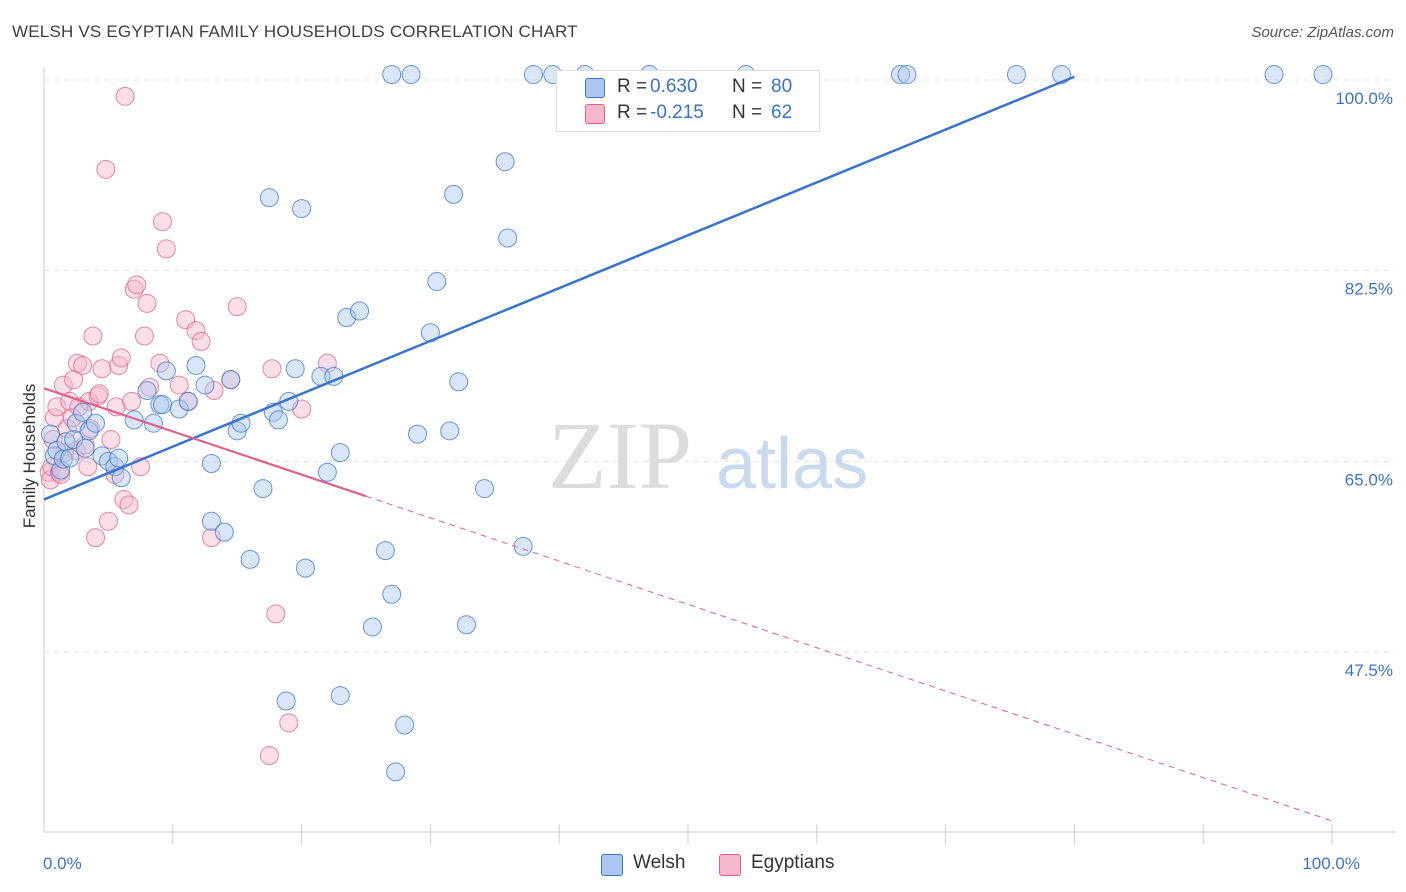  What do you see at coordinates (747, 112) in the screenshot?
I see `egyptians-n-label: N =` at bounding box center [747, 112].